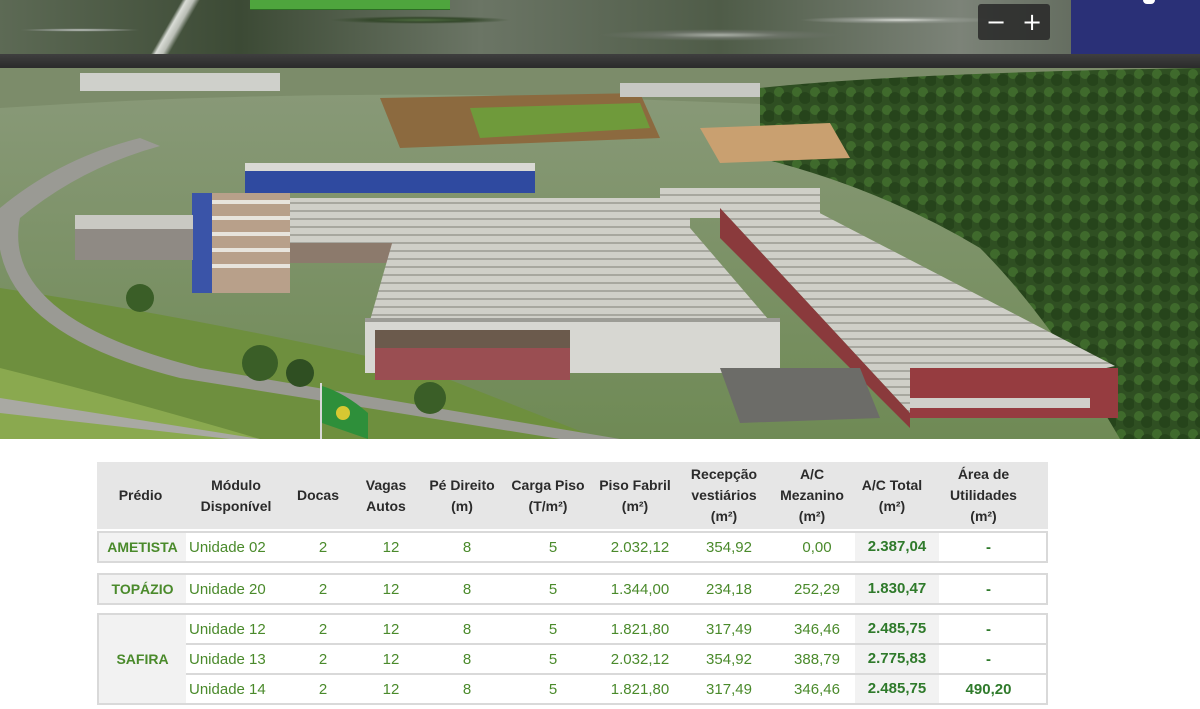 Image resolution: width=1200 pixels, height=709 pixels. I want to click on cell-total: 2.775,83, so click(897, 659).